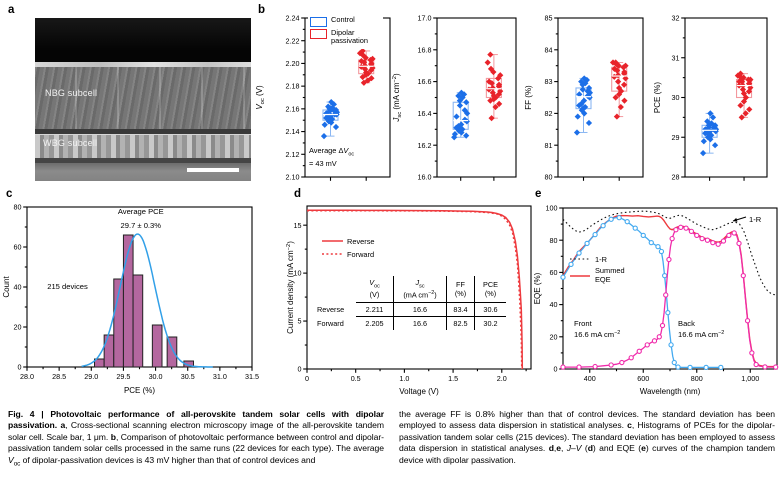  I want to click on svg-text: Front, so click(583, 323).